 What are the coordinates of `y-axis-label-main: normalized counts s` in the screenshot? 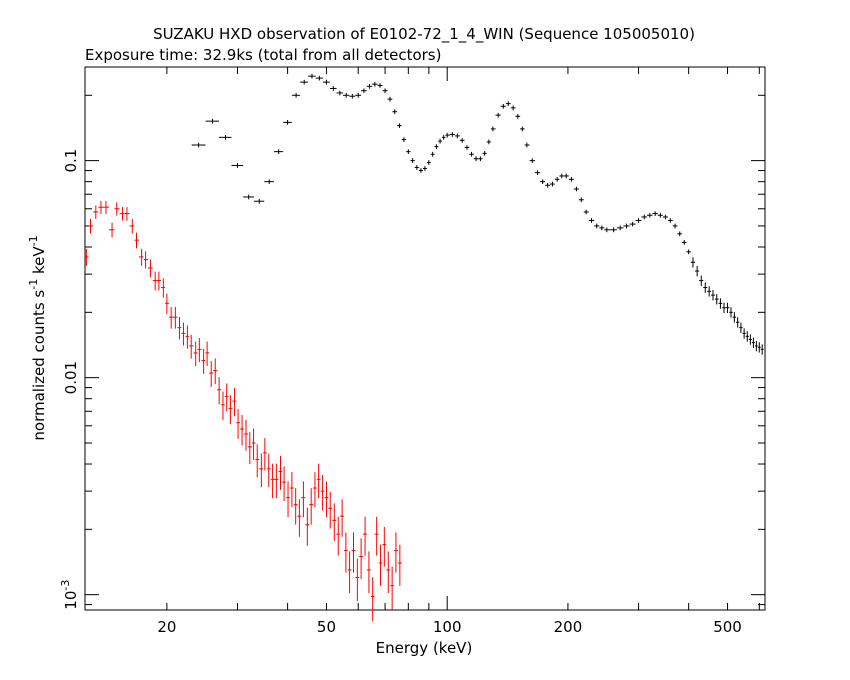 It's located at (39, 365).